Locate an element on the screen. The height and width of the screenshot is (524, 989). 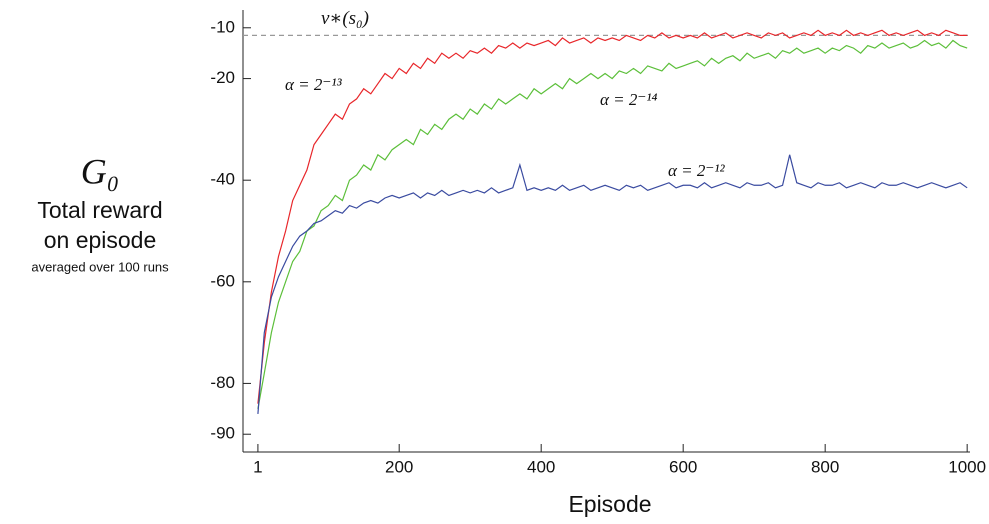
y-label-symbol: G₀ is located at coordinates (100, 171).